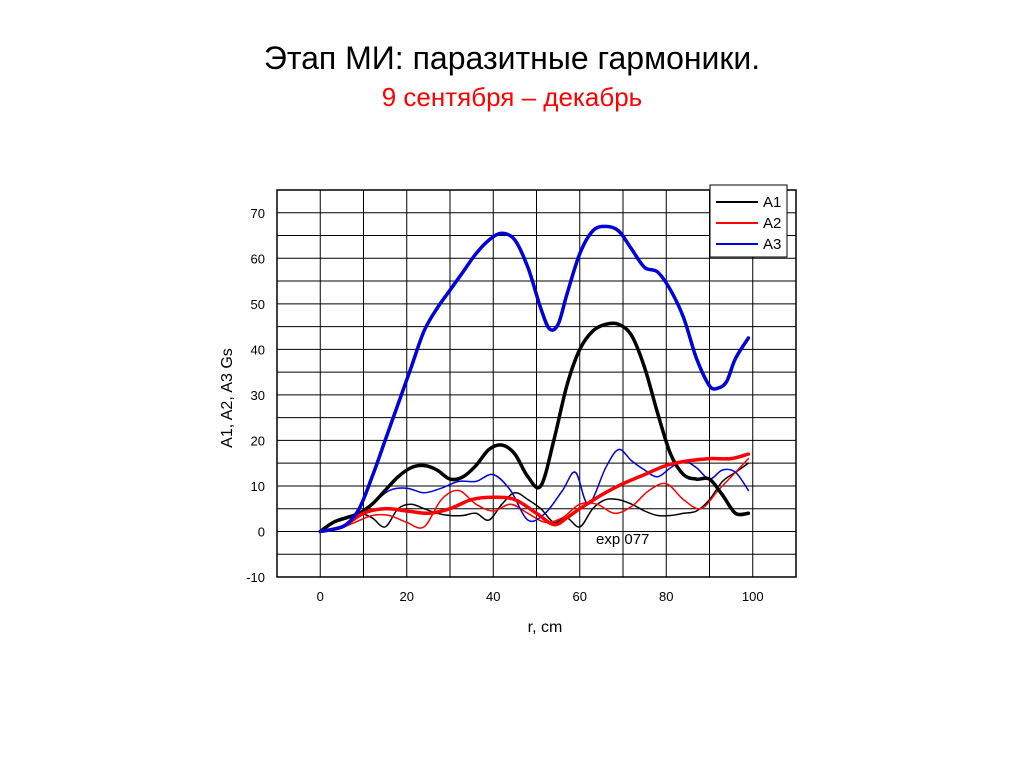  Describe the element at coordinates (753, 596) in the screenshot. I see `x-tick-label: 100` at that location.